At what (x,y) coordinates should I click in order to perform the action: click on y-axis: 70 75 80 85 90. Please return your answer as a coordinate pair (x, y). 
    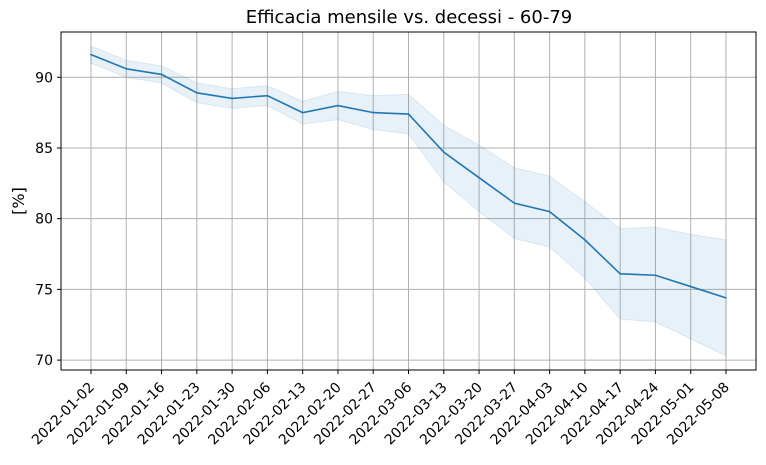
    Looking at the image, I should click on (48, 219).